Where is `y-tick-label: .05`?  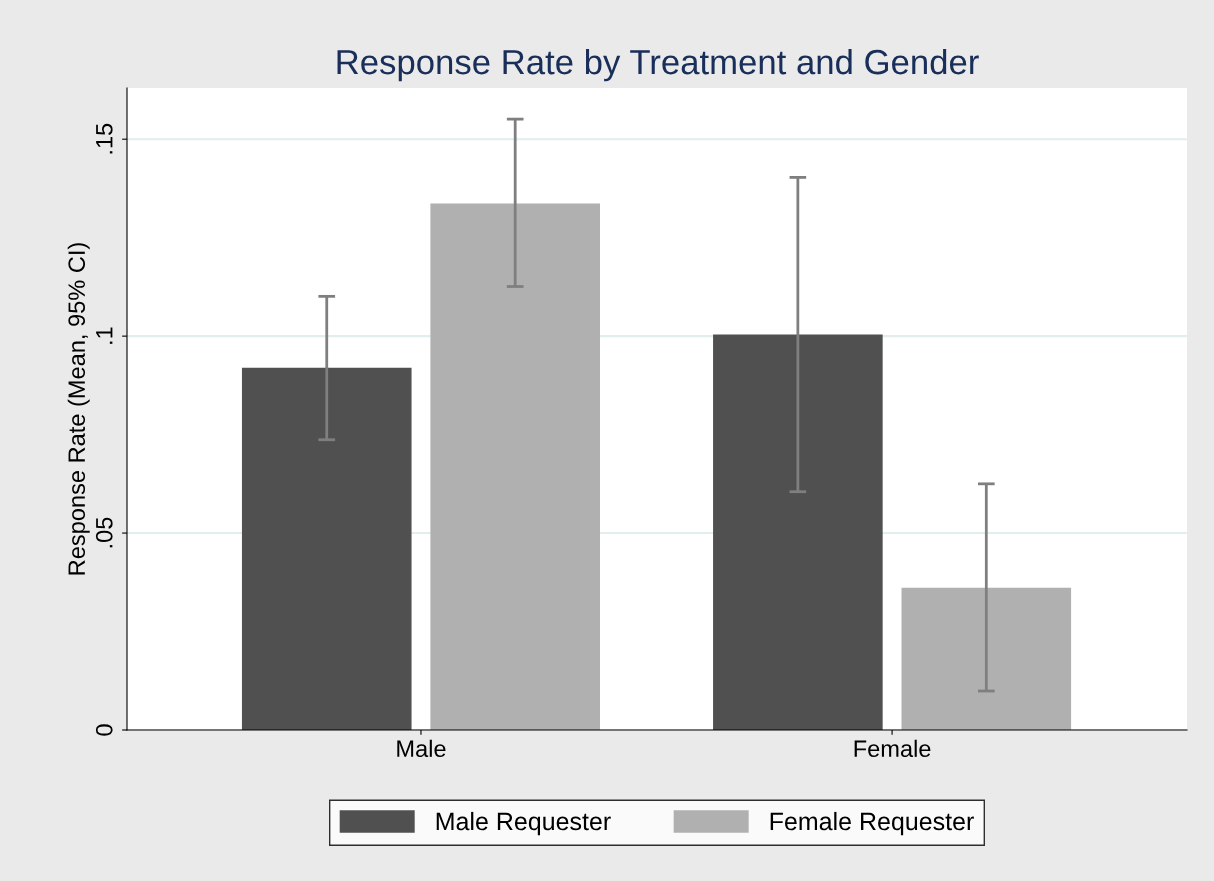
y-tick-label: .05 is located at coordinates (104, 532).